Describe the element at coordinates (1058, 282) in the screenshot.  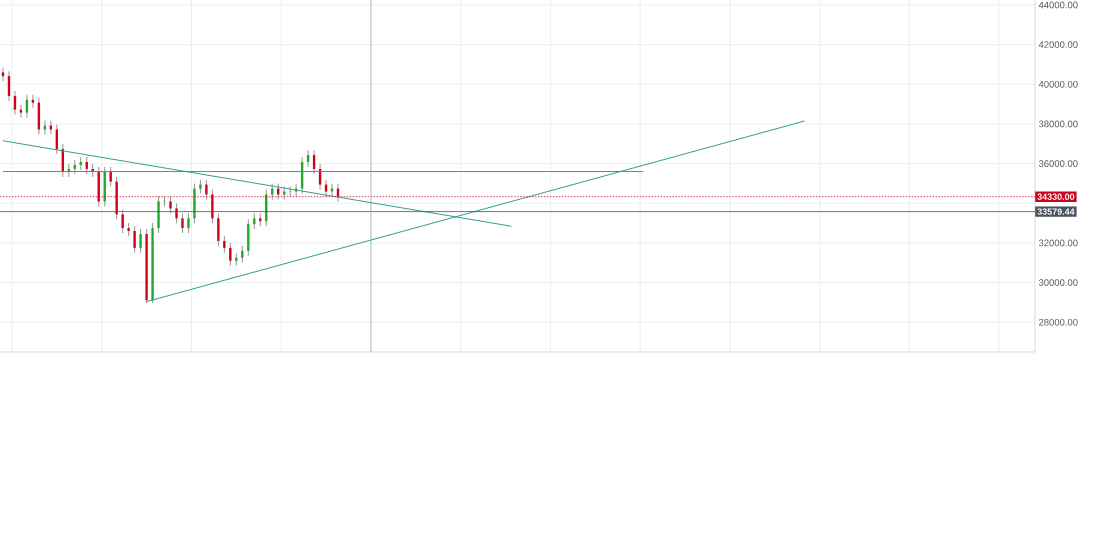
I see `y-tick-label: 30000.00` at that location.